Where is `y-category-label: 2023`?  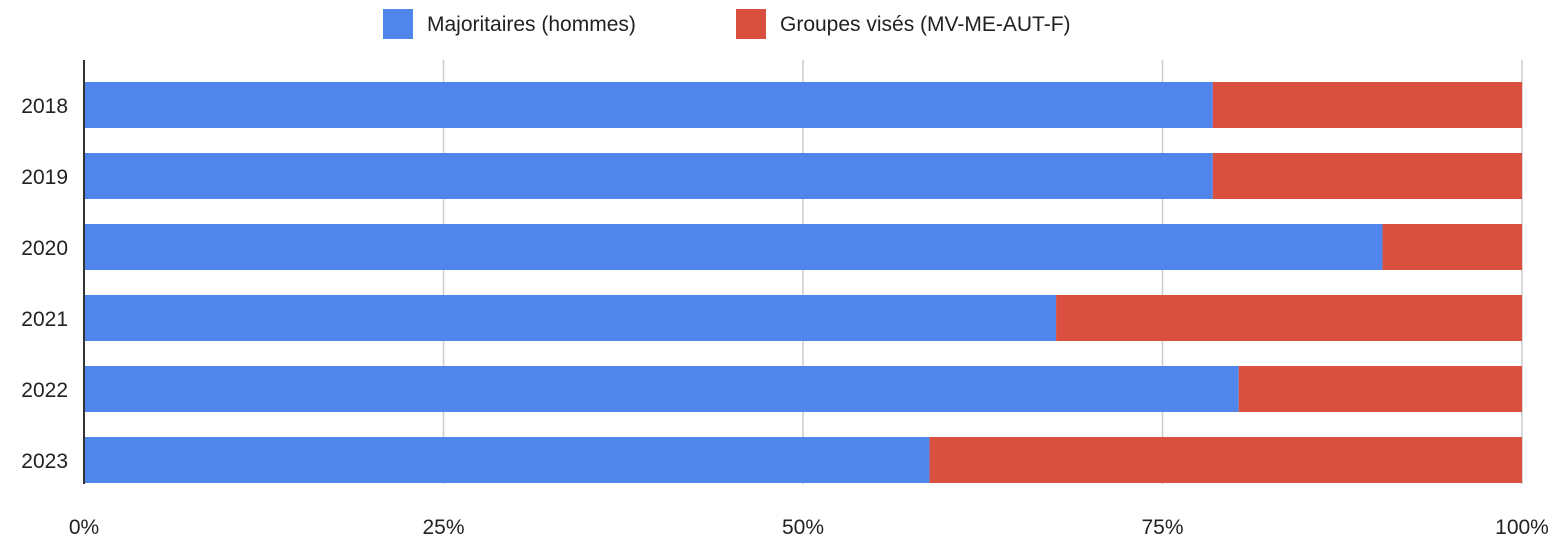 y-category-label: 2023 is located at coordinates (44, 461).